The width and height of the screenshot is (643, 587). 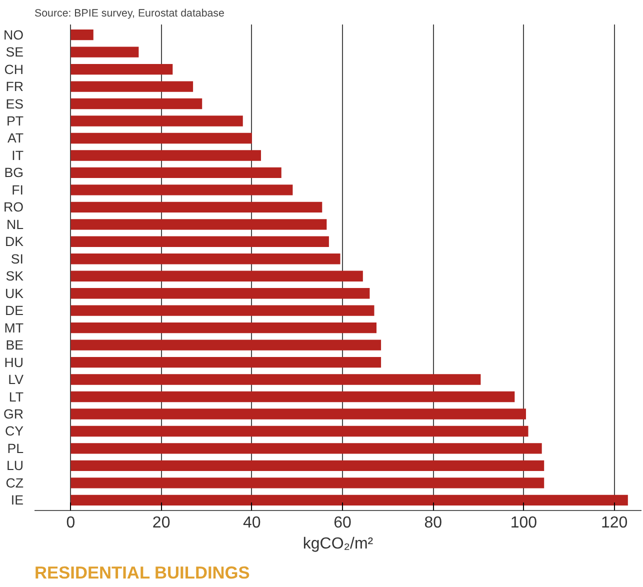 I want to click on y-tick-label: FR, so click(x=15, y=86).